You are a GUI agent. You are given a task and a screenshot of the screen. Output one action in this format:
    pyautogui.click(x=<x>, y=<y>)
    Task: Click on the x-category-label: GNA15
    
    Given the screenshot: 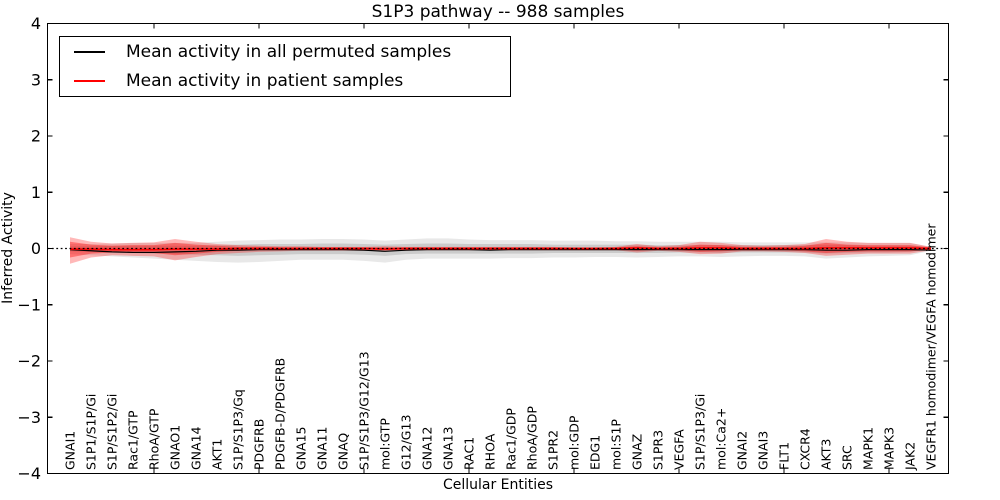 What is the action you would take?
    pyautogui.click(x=301, y=449)
    